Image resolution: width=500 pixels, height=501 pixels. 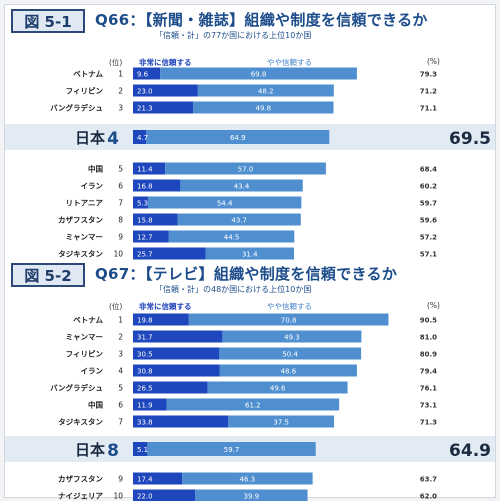 I want to click on chart-subtitle-q66: 「信頼・計」の77か国における上位10か国, so click(x=233, y=35).